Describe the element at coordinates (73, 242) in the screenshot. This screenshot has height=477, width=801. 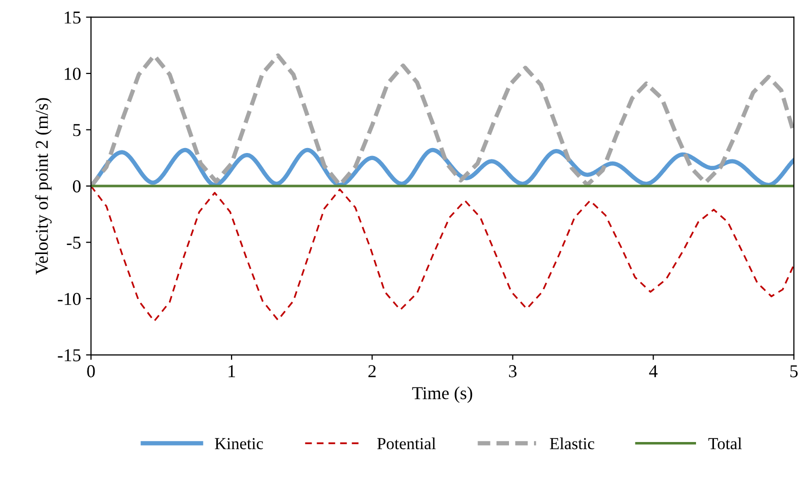
I see `y-tick-label: -5` at that location.